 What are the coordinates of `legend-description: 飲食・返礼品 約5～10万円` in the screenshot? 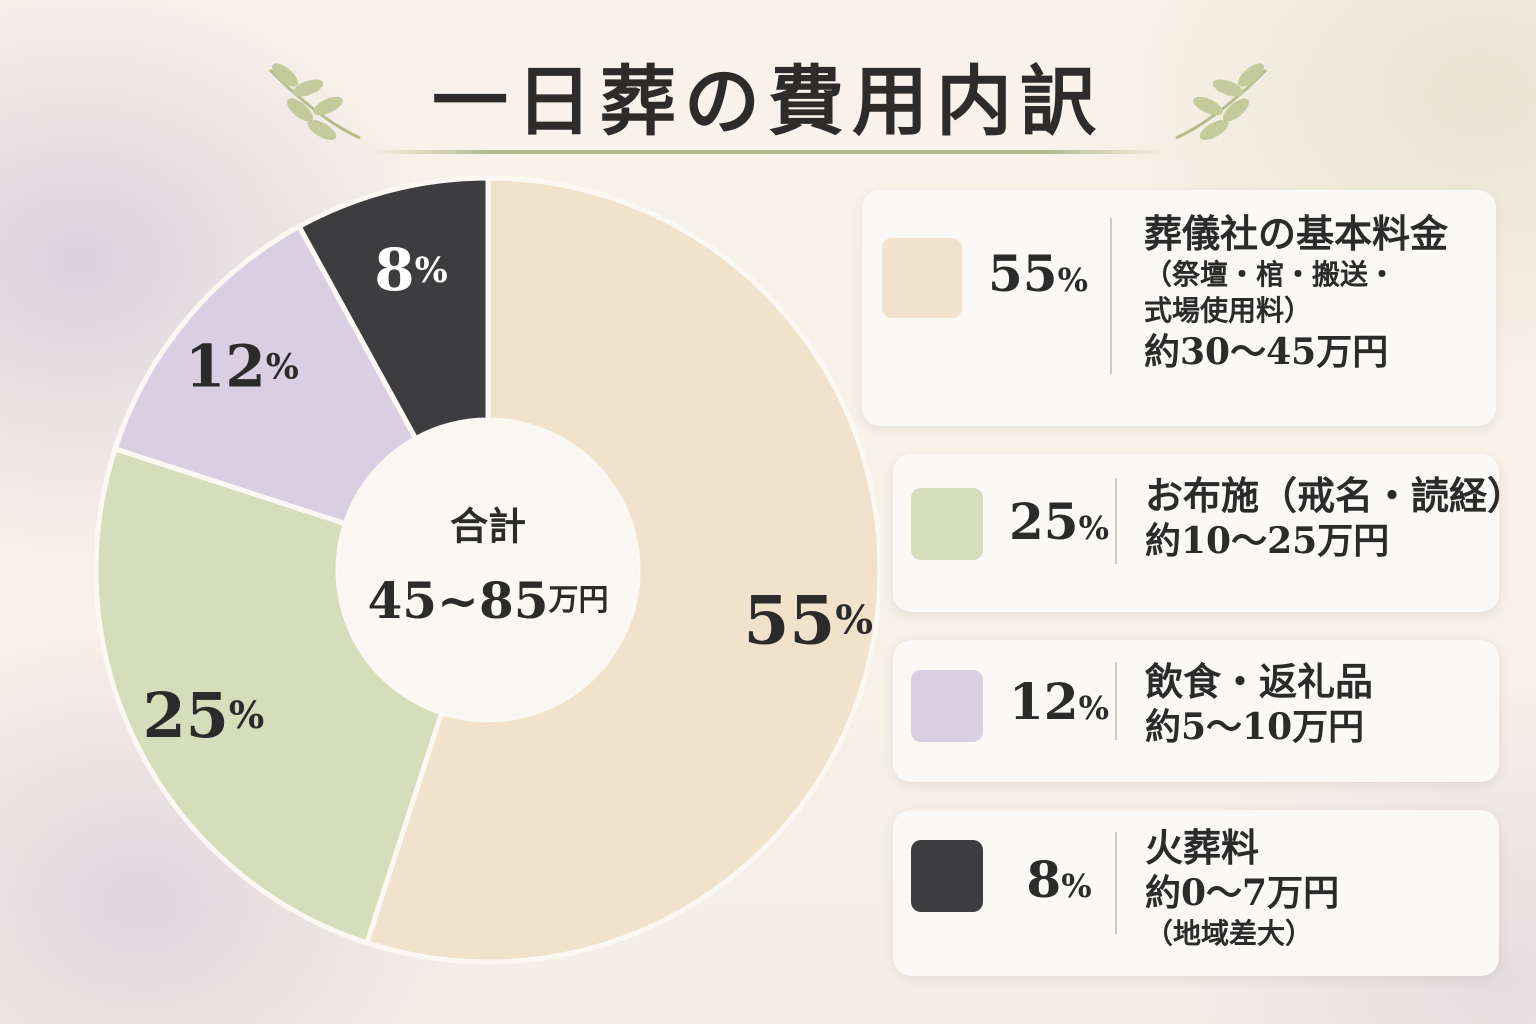 It's located at (1259, 704).